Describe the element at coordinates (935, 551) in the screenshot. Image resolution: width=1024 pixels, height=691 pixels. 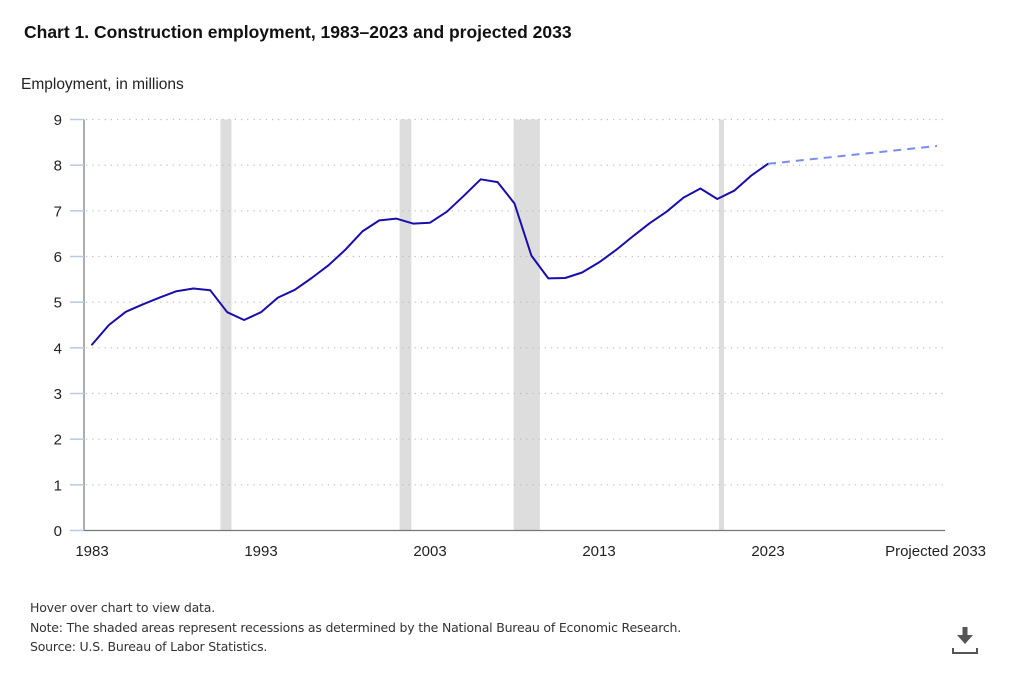
I see `x-tick-label: Projected 2033` at that location.